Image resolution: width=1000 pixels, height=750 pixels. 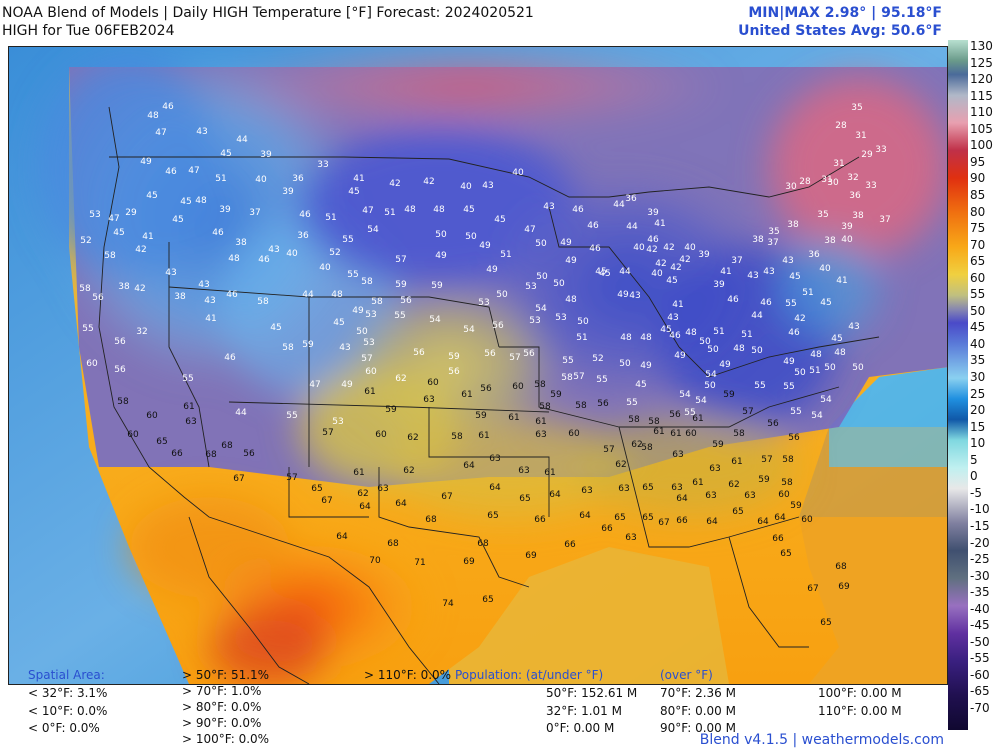 I want to click on colorbar-label: 110, so click(x=981, y=112).